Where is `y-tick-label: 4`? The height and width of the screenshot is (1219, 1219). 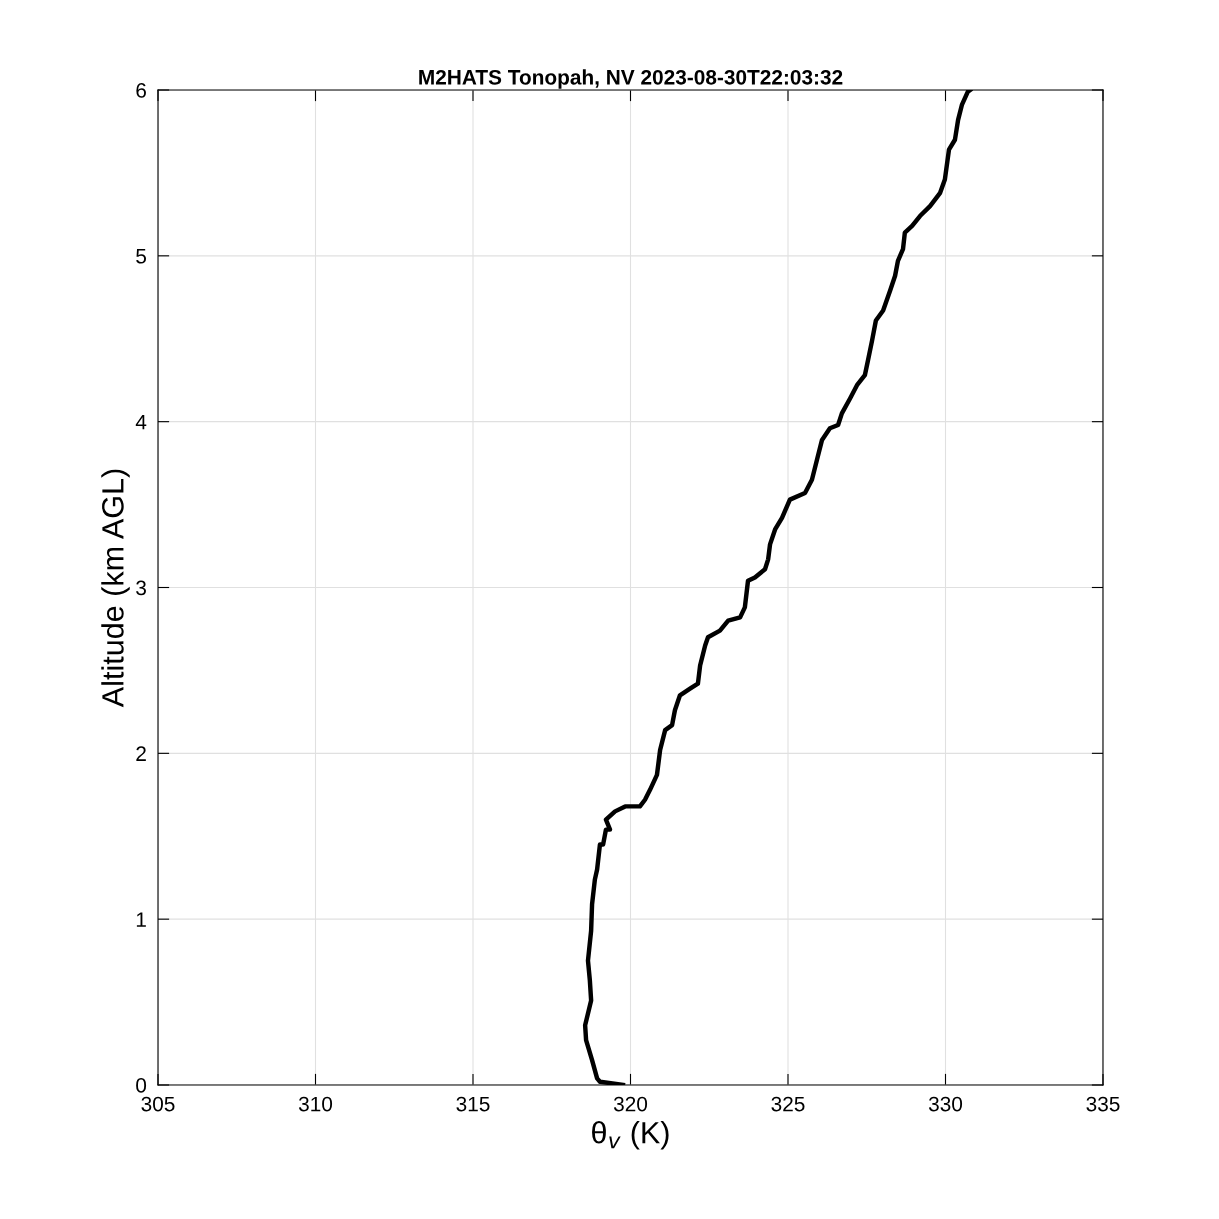
y-tick-label: 4 is located at coordinates (141, 422).